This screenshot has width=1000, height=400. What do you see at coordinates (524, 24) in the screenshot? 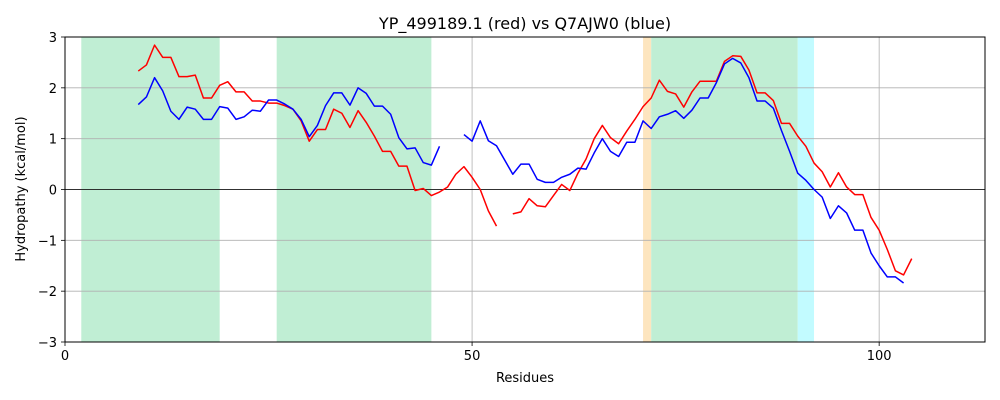
I see `chart-title: YP_499189.1 (red) vs Q7AJW0 (blue)` at bounding box center [524, 24].